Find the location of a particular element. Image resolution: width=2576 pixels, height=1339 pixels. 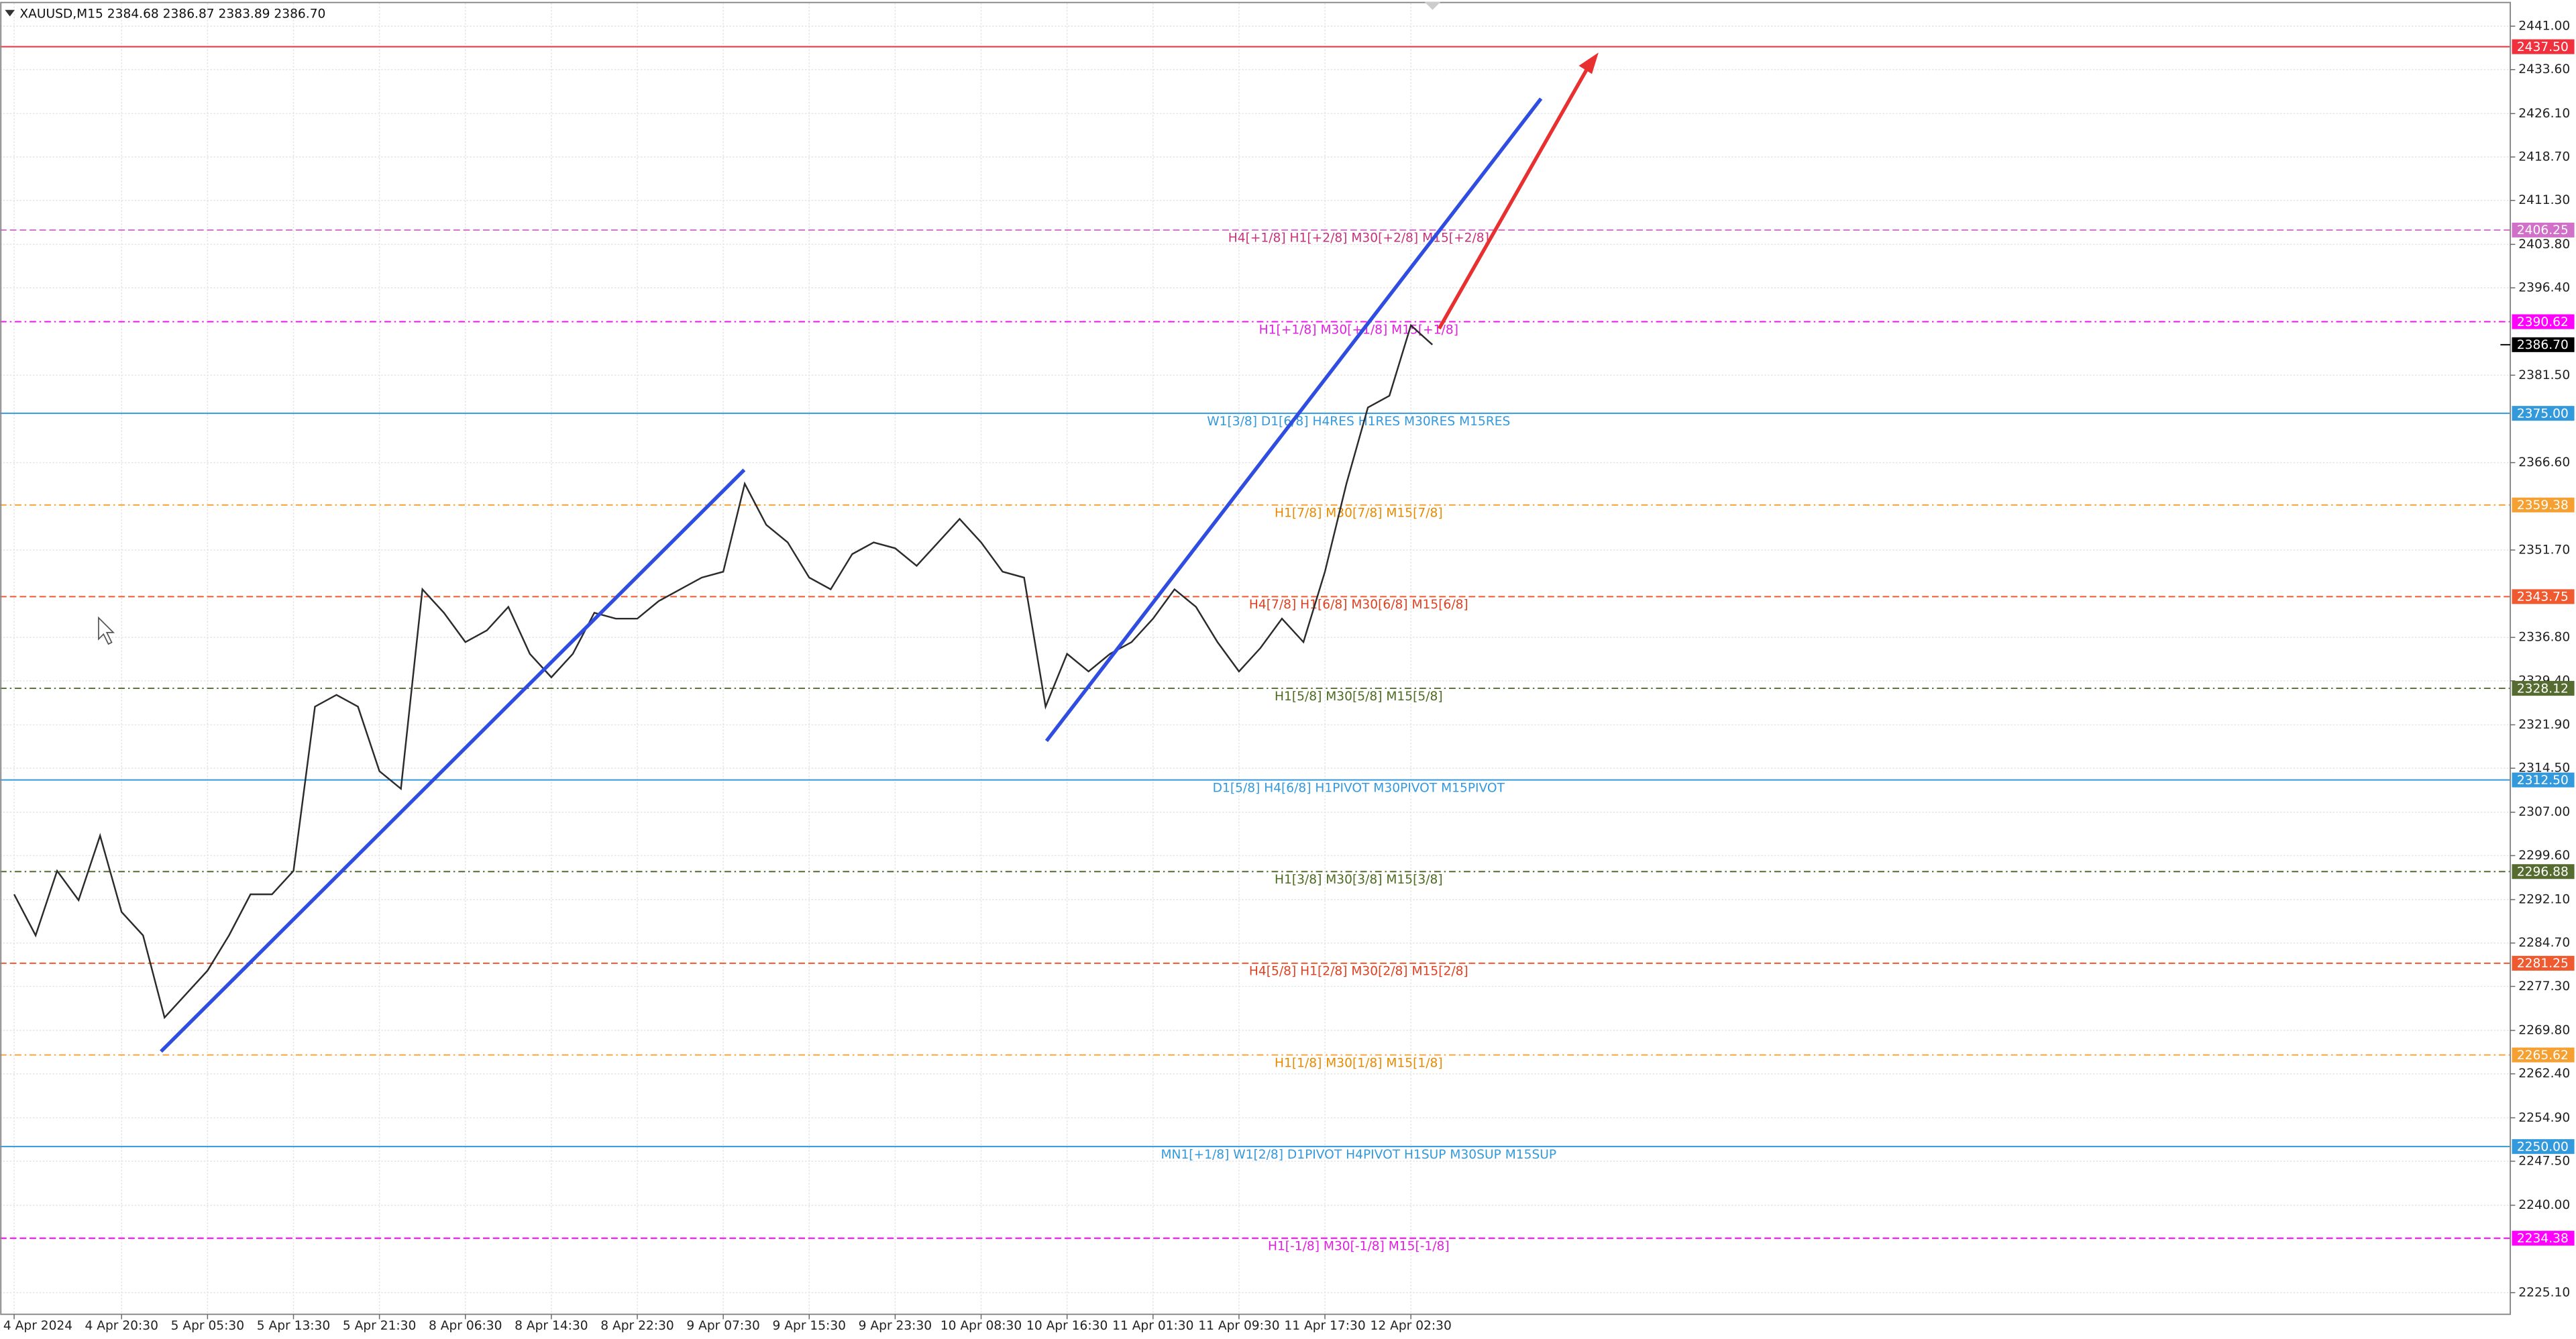

price-tag-label: 2406.25 is located at coordinates (2543, 230).